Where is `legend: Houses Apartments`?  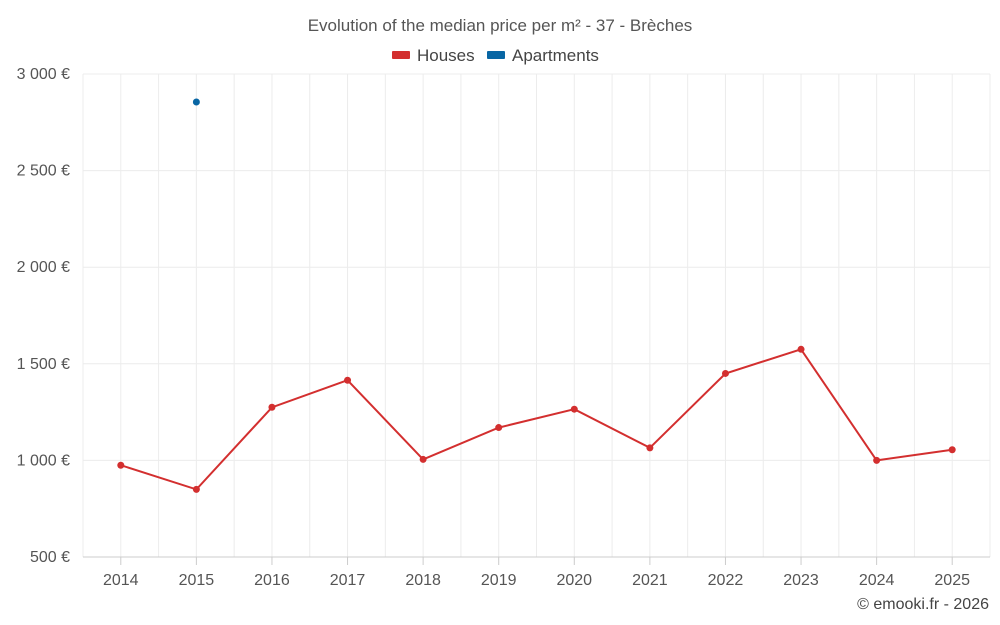 legend: Houses Apartments is located at coordinates (495, 55).